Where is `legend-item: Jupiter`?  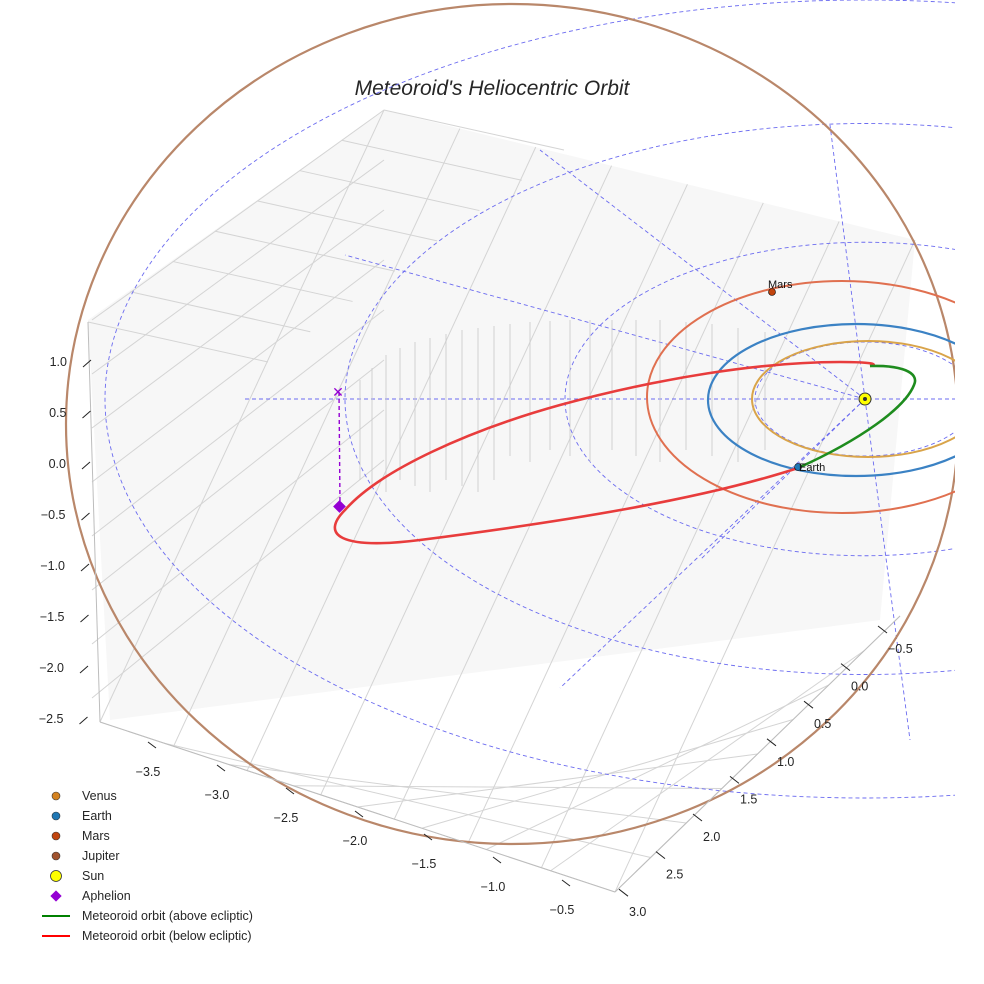
legend-item: Jupiter is located at coordinates (145, 856).